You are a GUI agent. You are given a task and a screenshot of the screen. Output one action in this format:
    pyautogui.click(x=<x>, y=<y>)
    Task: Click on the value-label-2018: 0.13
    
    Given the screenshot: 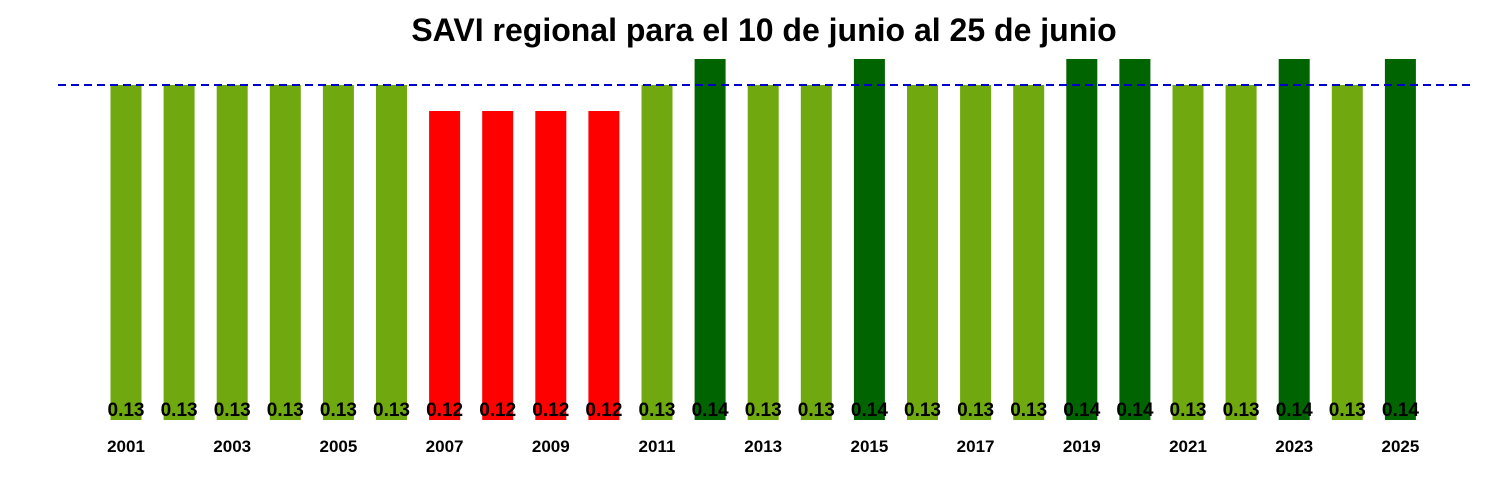 What is the action you would take?
    pyautogui.click(x=1028, y=410)
    